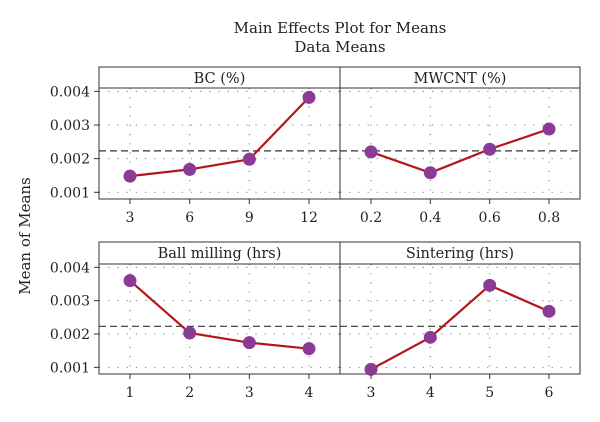 This screenshot has height=422, width=600. Describe the element at coordinates (249, 218) in the screenshot. I see `x-tick-label: 9` at that location.